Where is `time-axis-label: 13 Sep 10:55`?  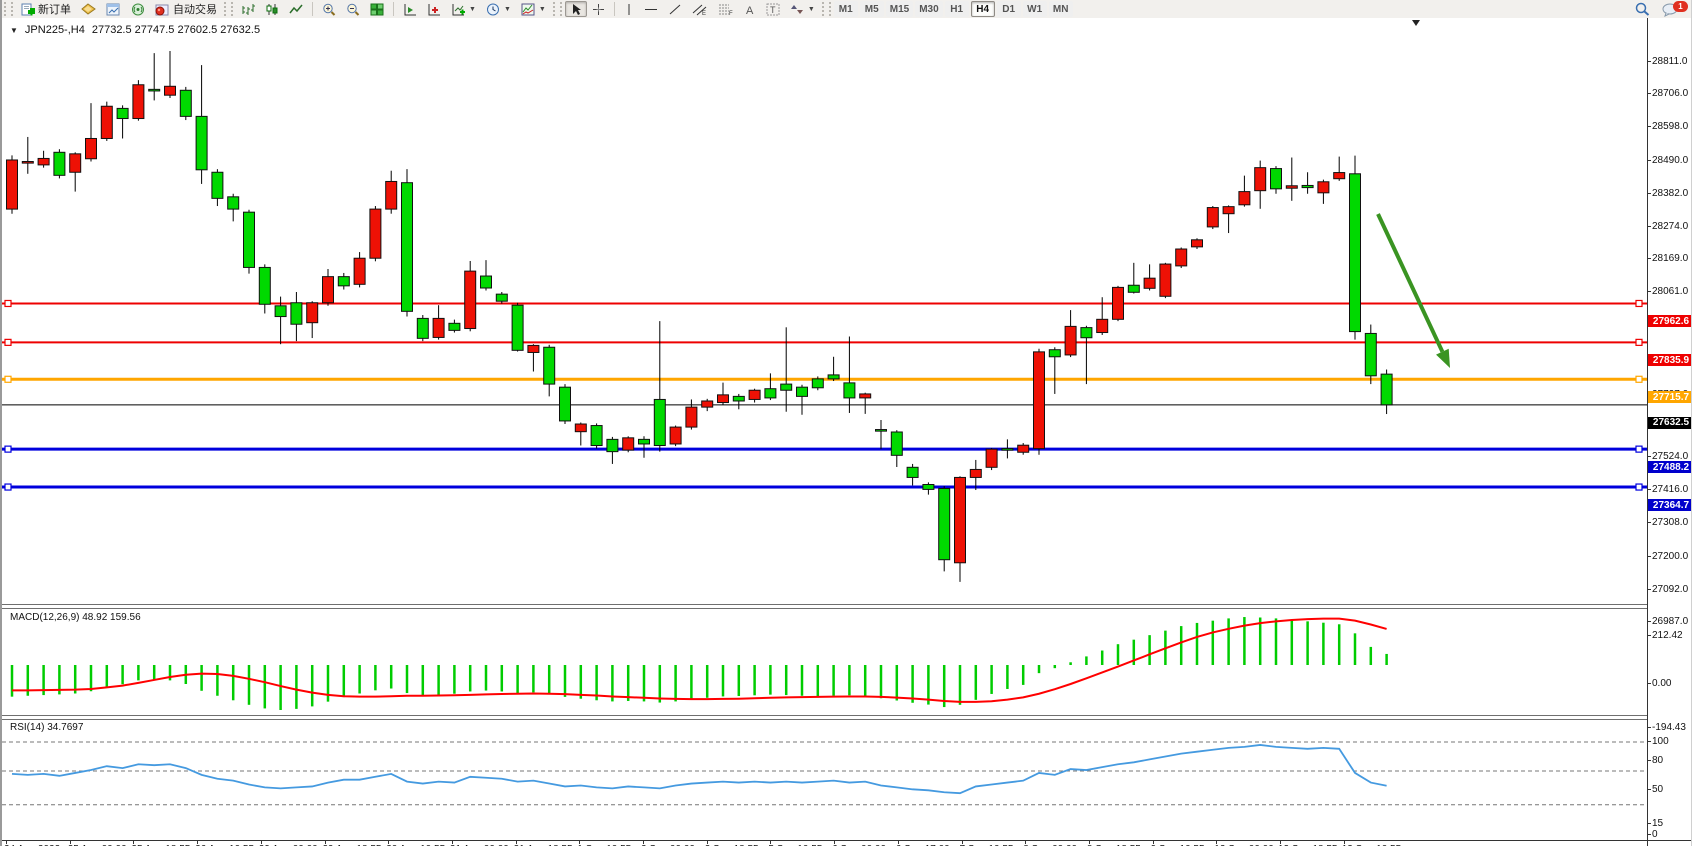 time-axis-label: 13 Sep 10:55 is located at coordinates (1372, 845).